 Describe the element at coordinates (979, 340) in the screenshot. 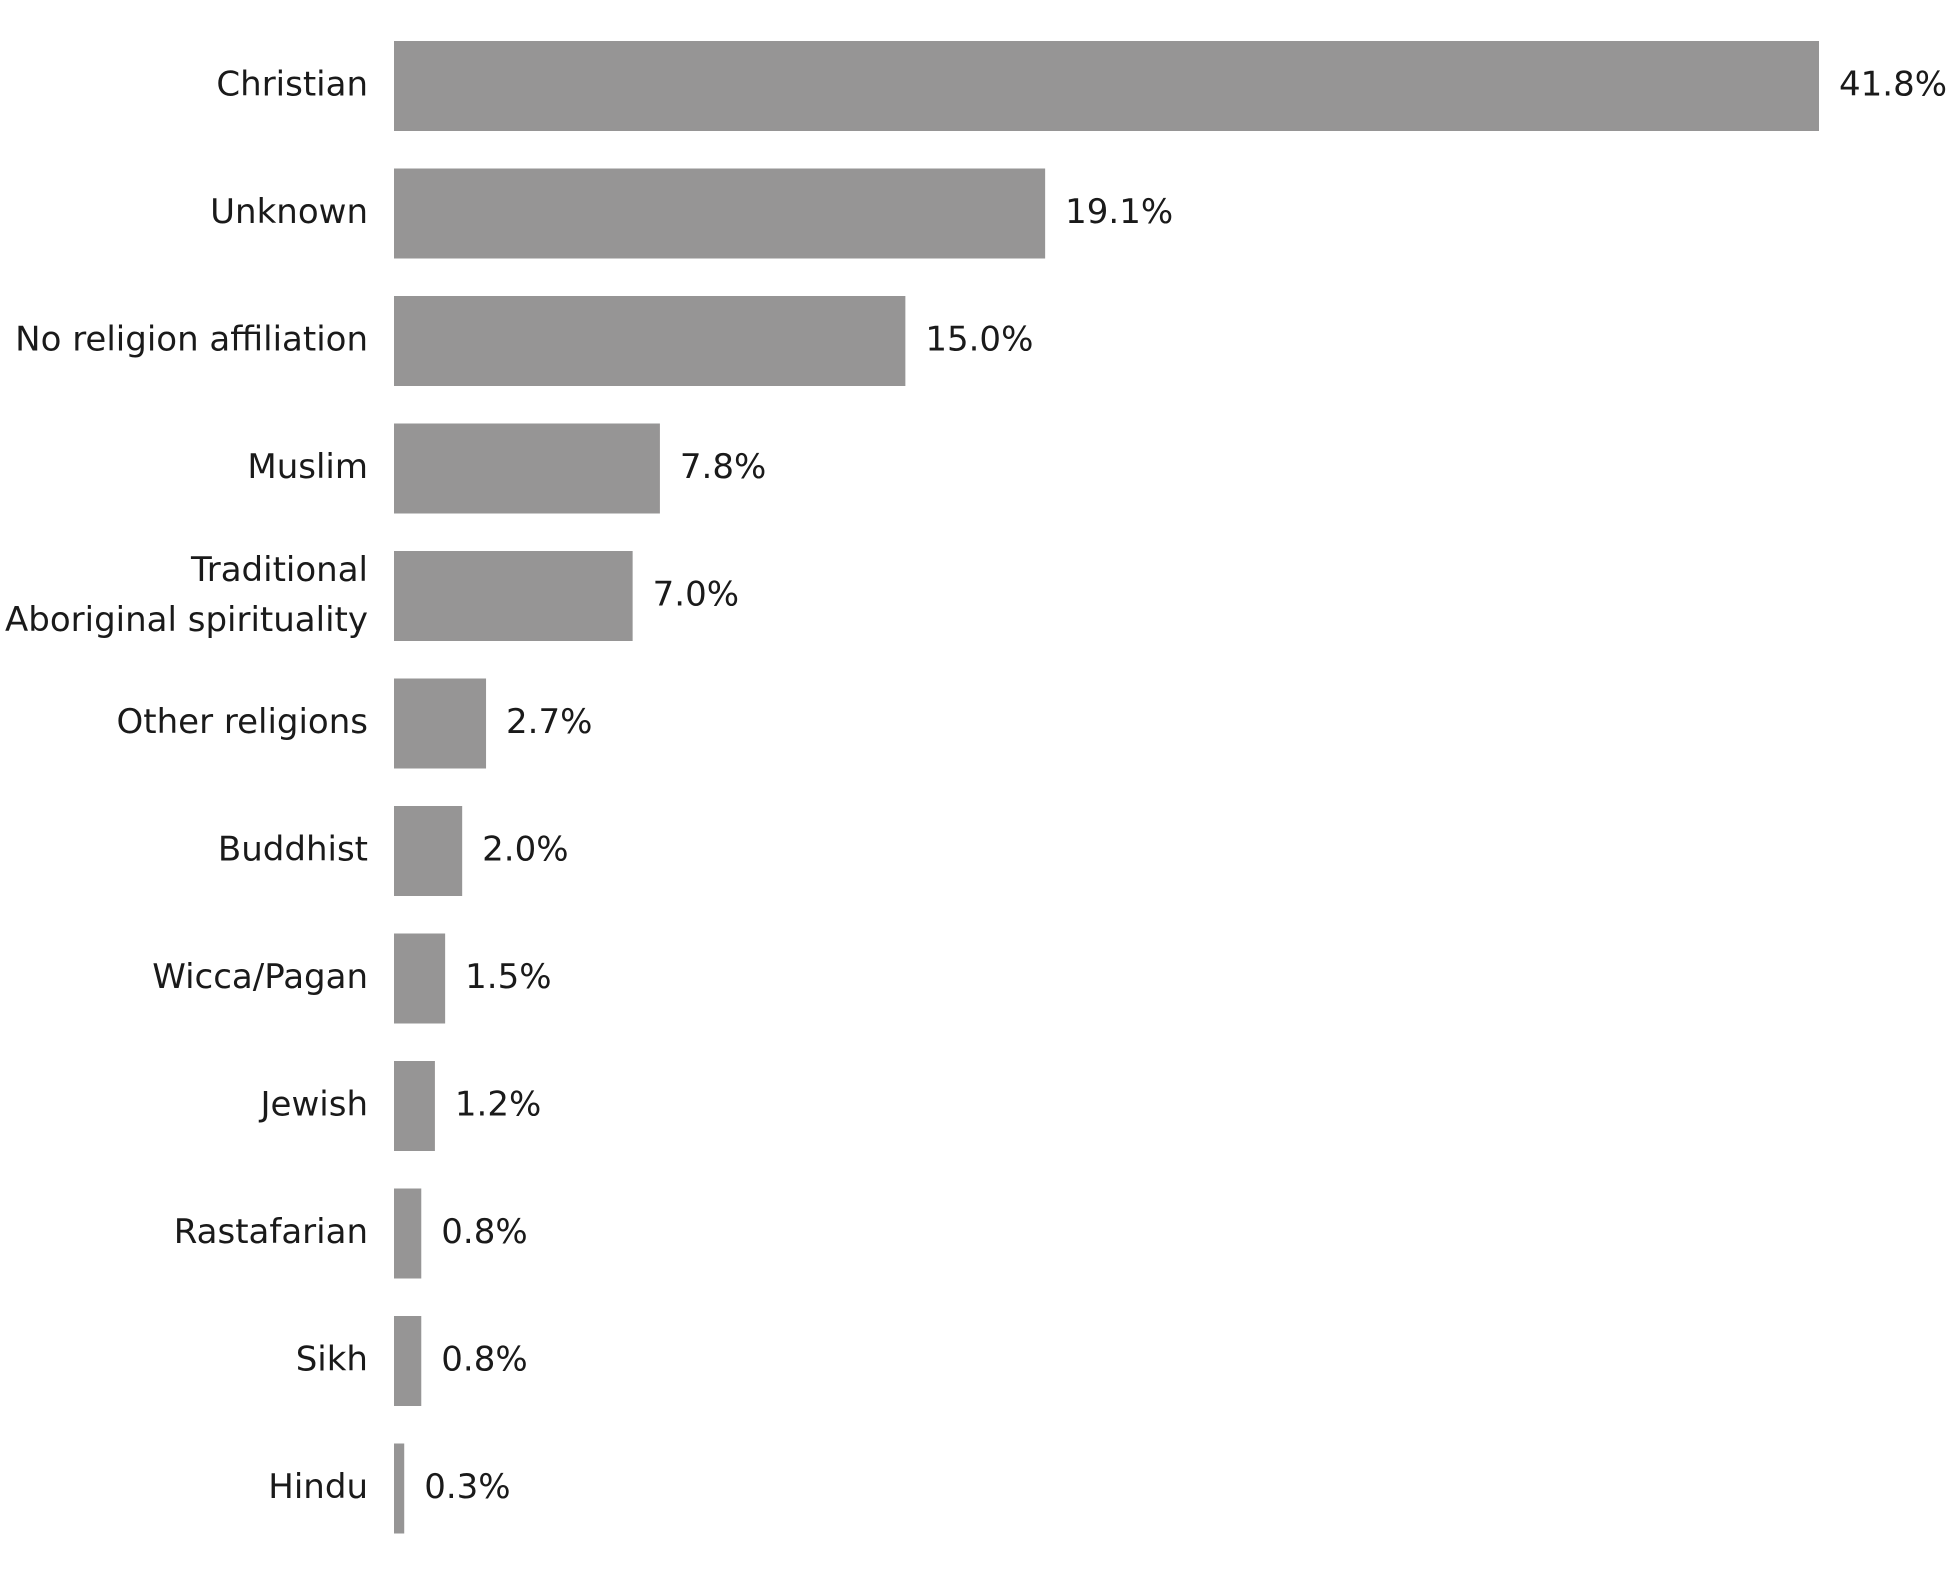

I see `value-label: 15.0%` at that location.